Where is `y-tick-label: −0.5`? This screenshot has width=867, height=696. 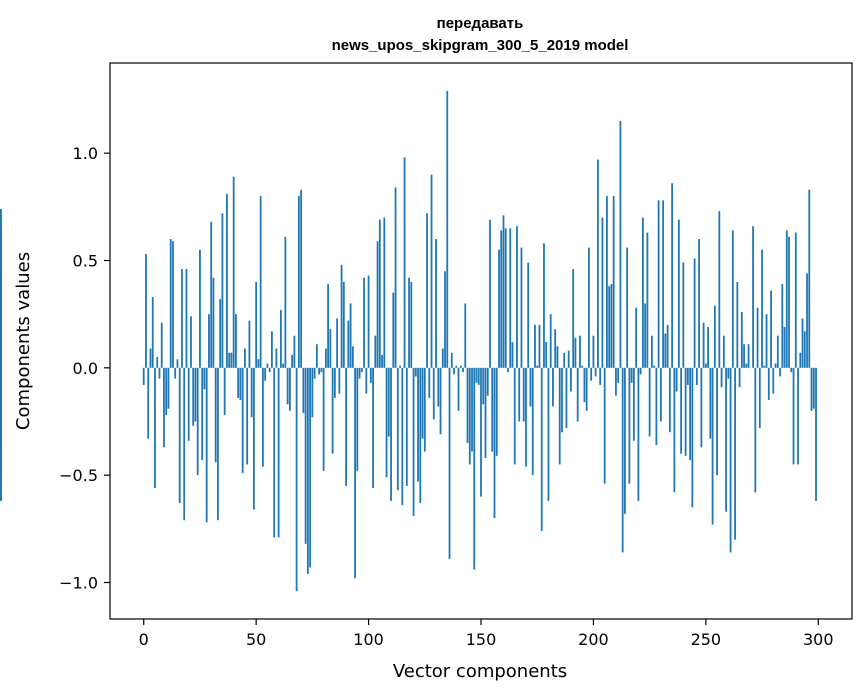
y-tick-label: −0.5 is located at coordinates (78, 475).